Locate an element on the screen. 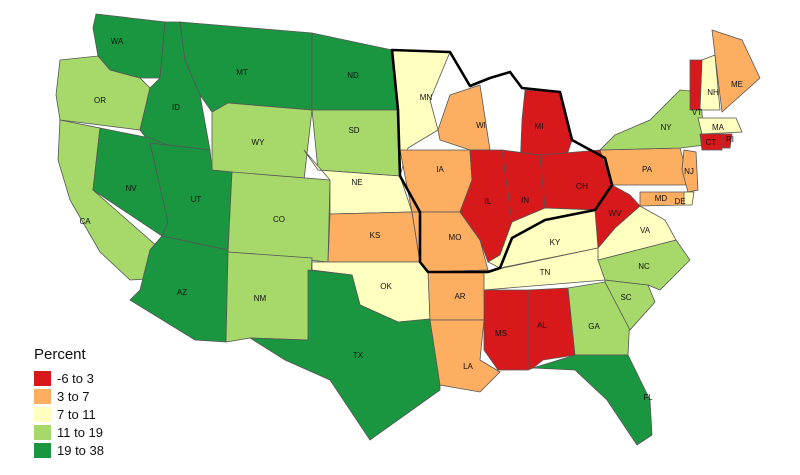  state-label-ms: MS is located at coordinates (501, 333).